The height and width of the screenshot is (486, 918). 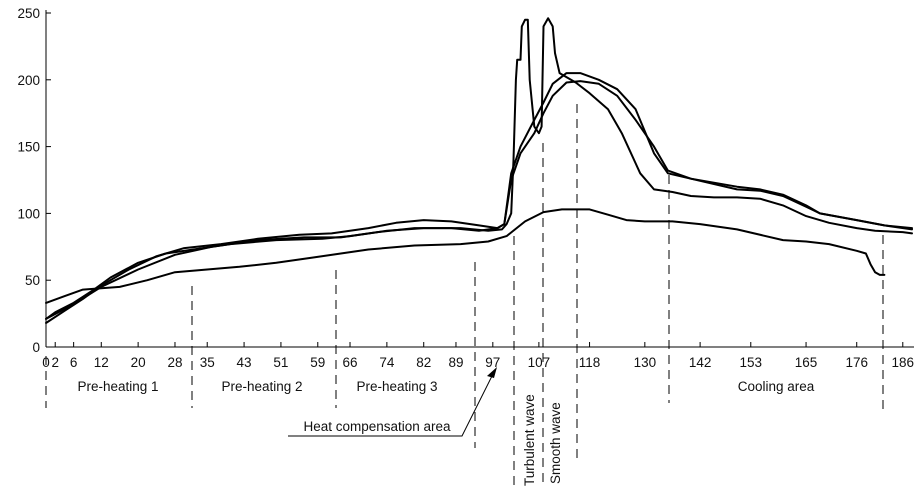 I want to click on heat-compensation-arrowhead, so click(x=492, y=372).